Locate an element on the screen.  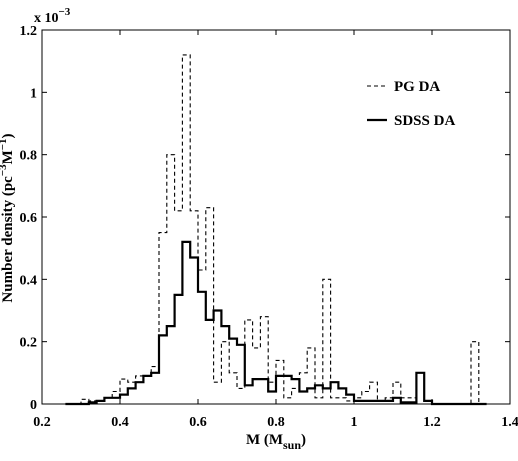
legend: PG DA SDSS DA is located at coordinates (411, 104).